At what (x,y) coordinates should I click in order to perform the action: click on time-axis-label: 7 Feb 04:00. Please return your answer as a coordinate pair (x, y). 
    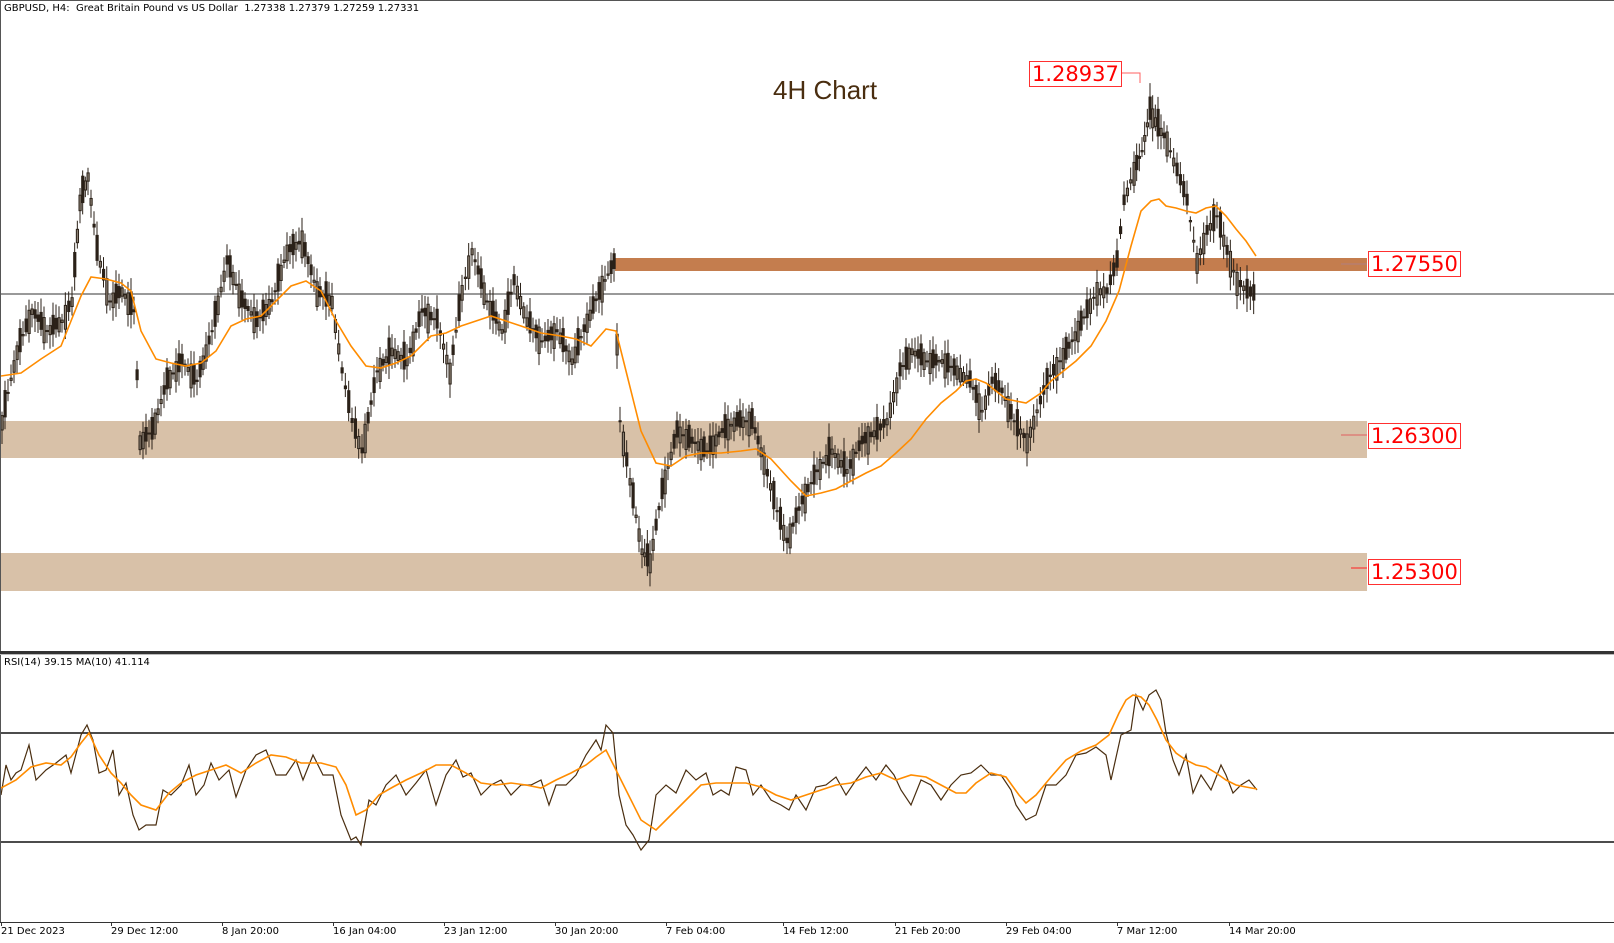
    Looking at the image, I should click on (696, 931).